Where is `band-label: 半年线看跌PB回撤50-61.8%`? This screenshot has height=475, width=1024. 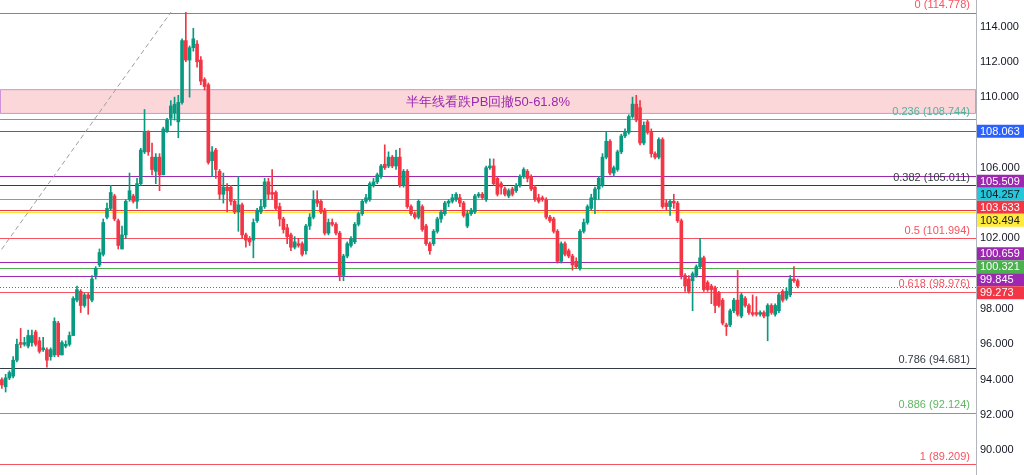
band-label: 半年线看跌PB回撤50-61.8% is located at coordinates (488, 102).